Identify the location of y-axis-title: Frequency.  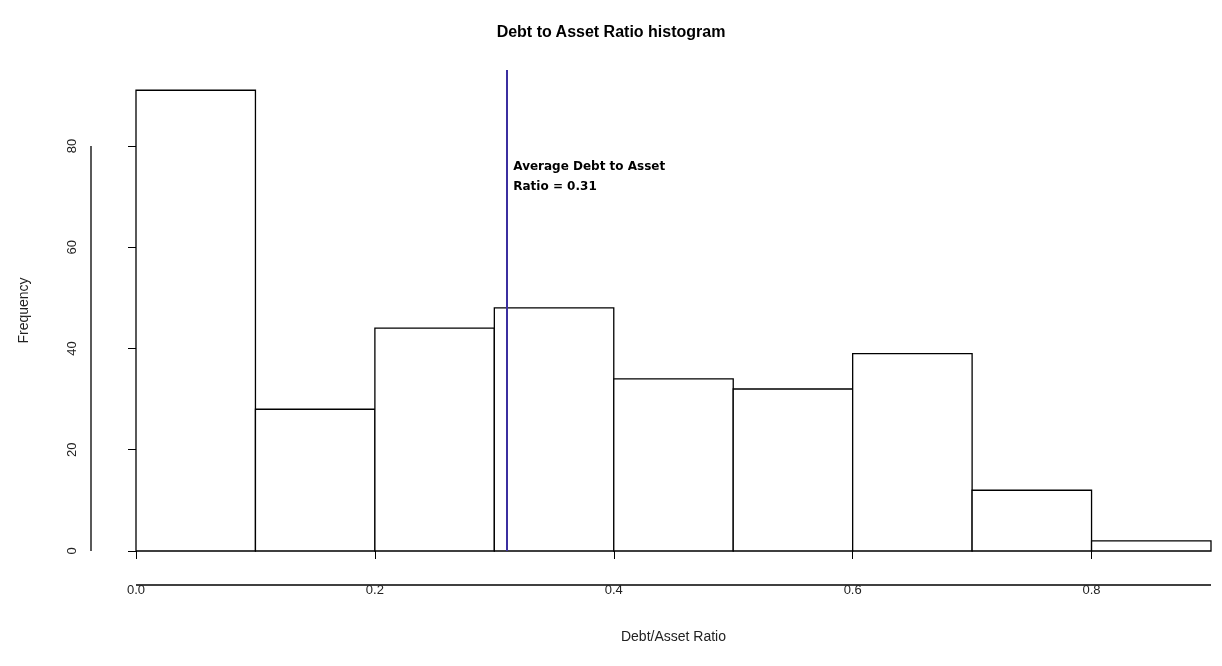
(23, 310).